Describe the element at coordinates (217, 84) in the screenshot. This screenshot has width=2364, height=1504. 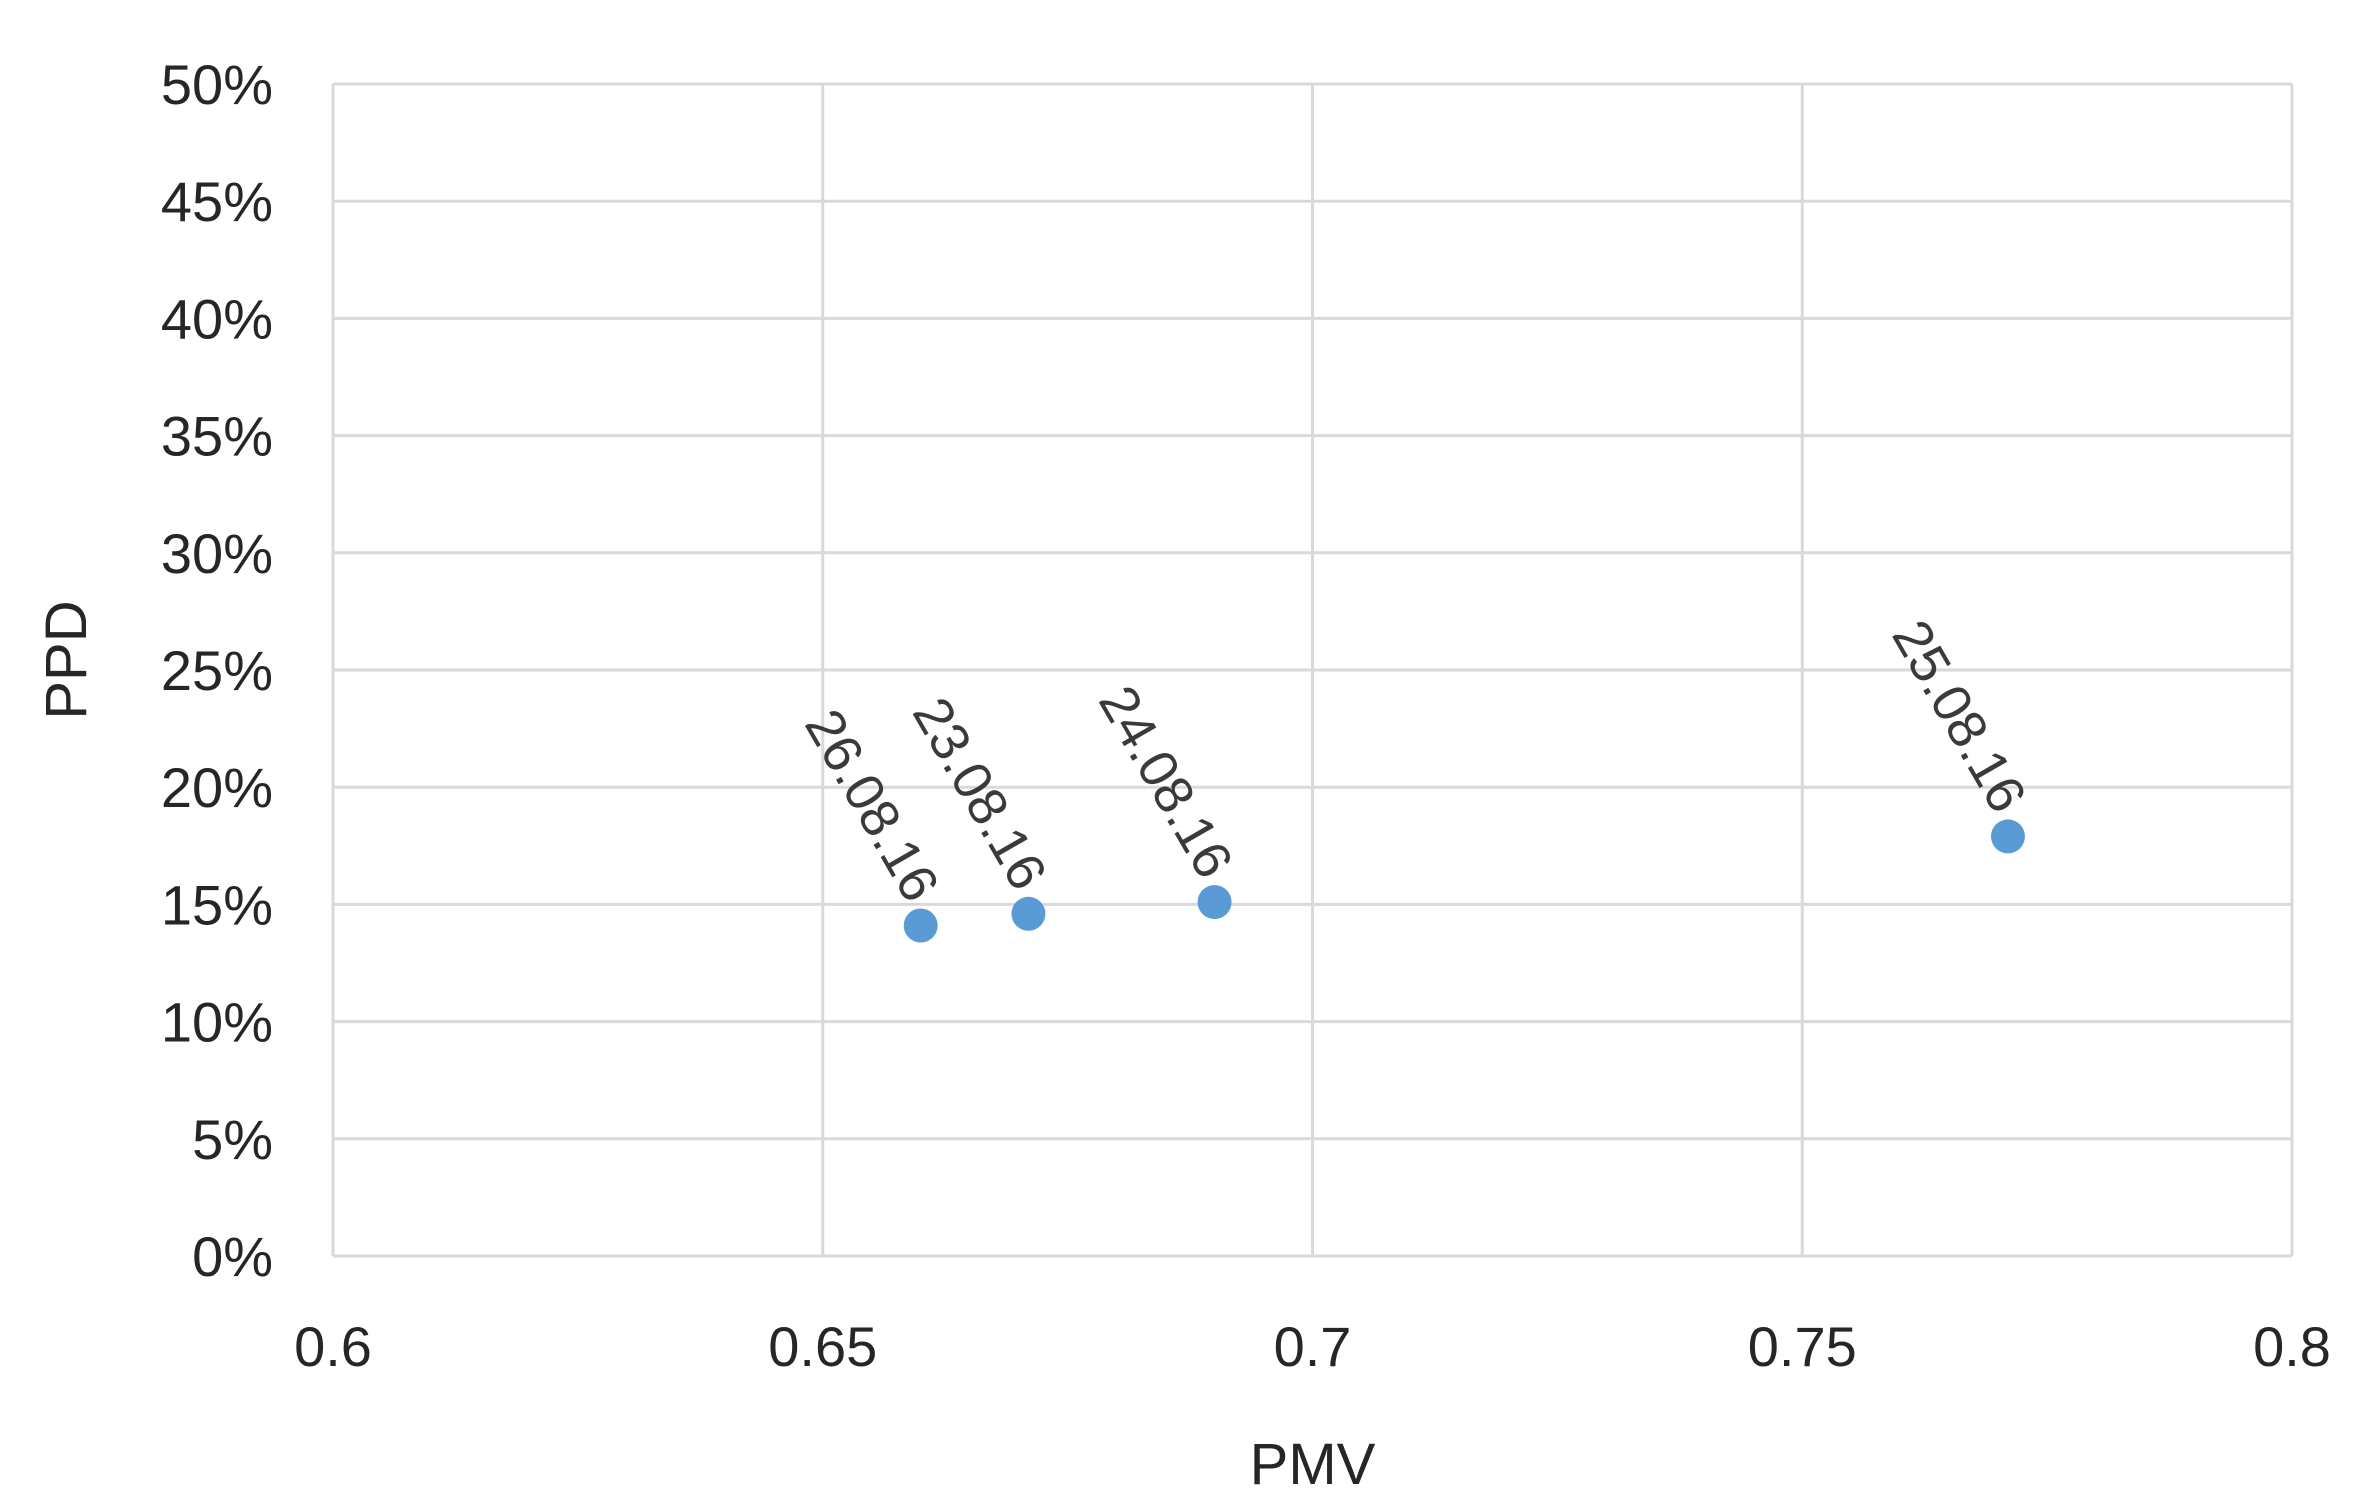
I see `y-tick-label: 50%` at that location.